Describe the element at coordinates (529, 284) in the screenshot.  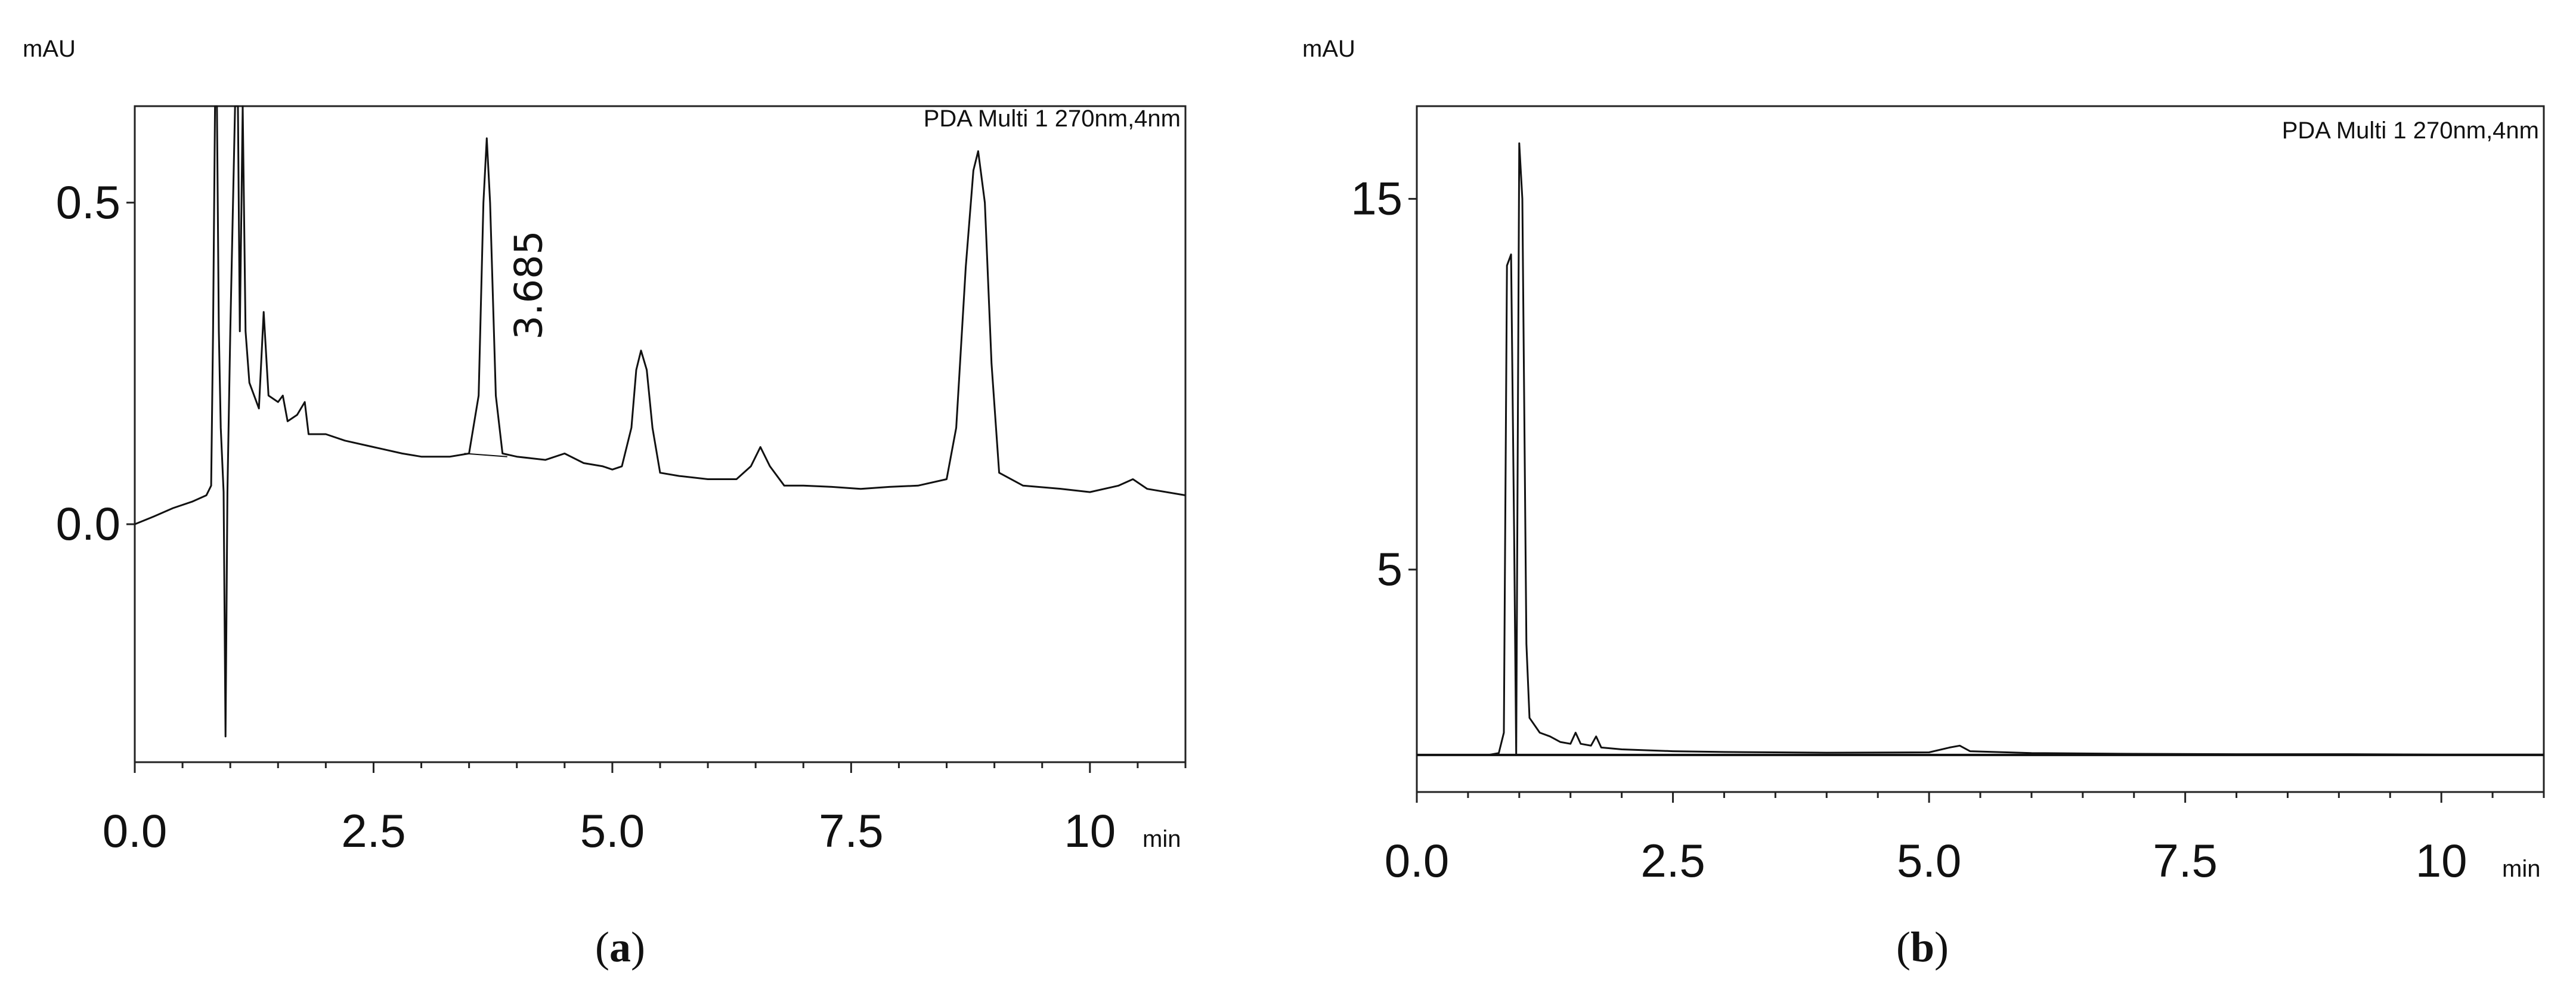
I see `peak-annotation-label: 3.685` at that location.